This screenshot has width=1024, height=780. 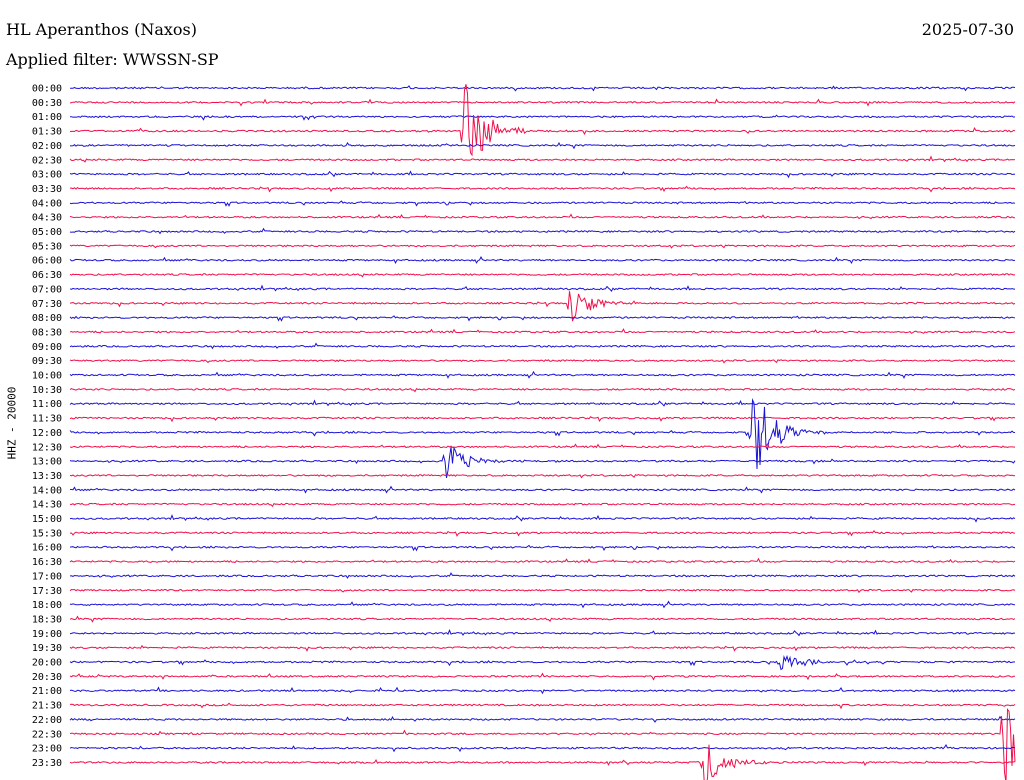 I want to click on row-label: 15:00, so click(x=47, y=519).